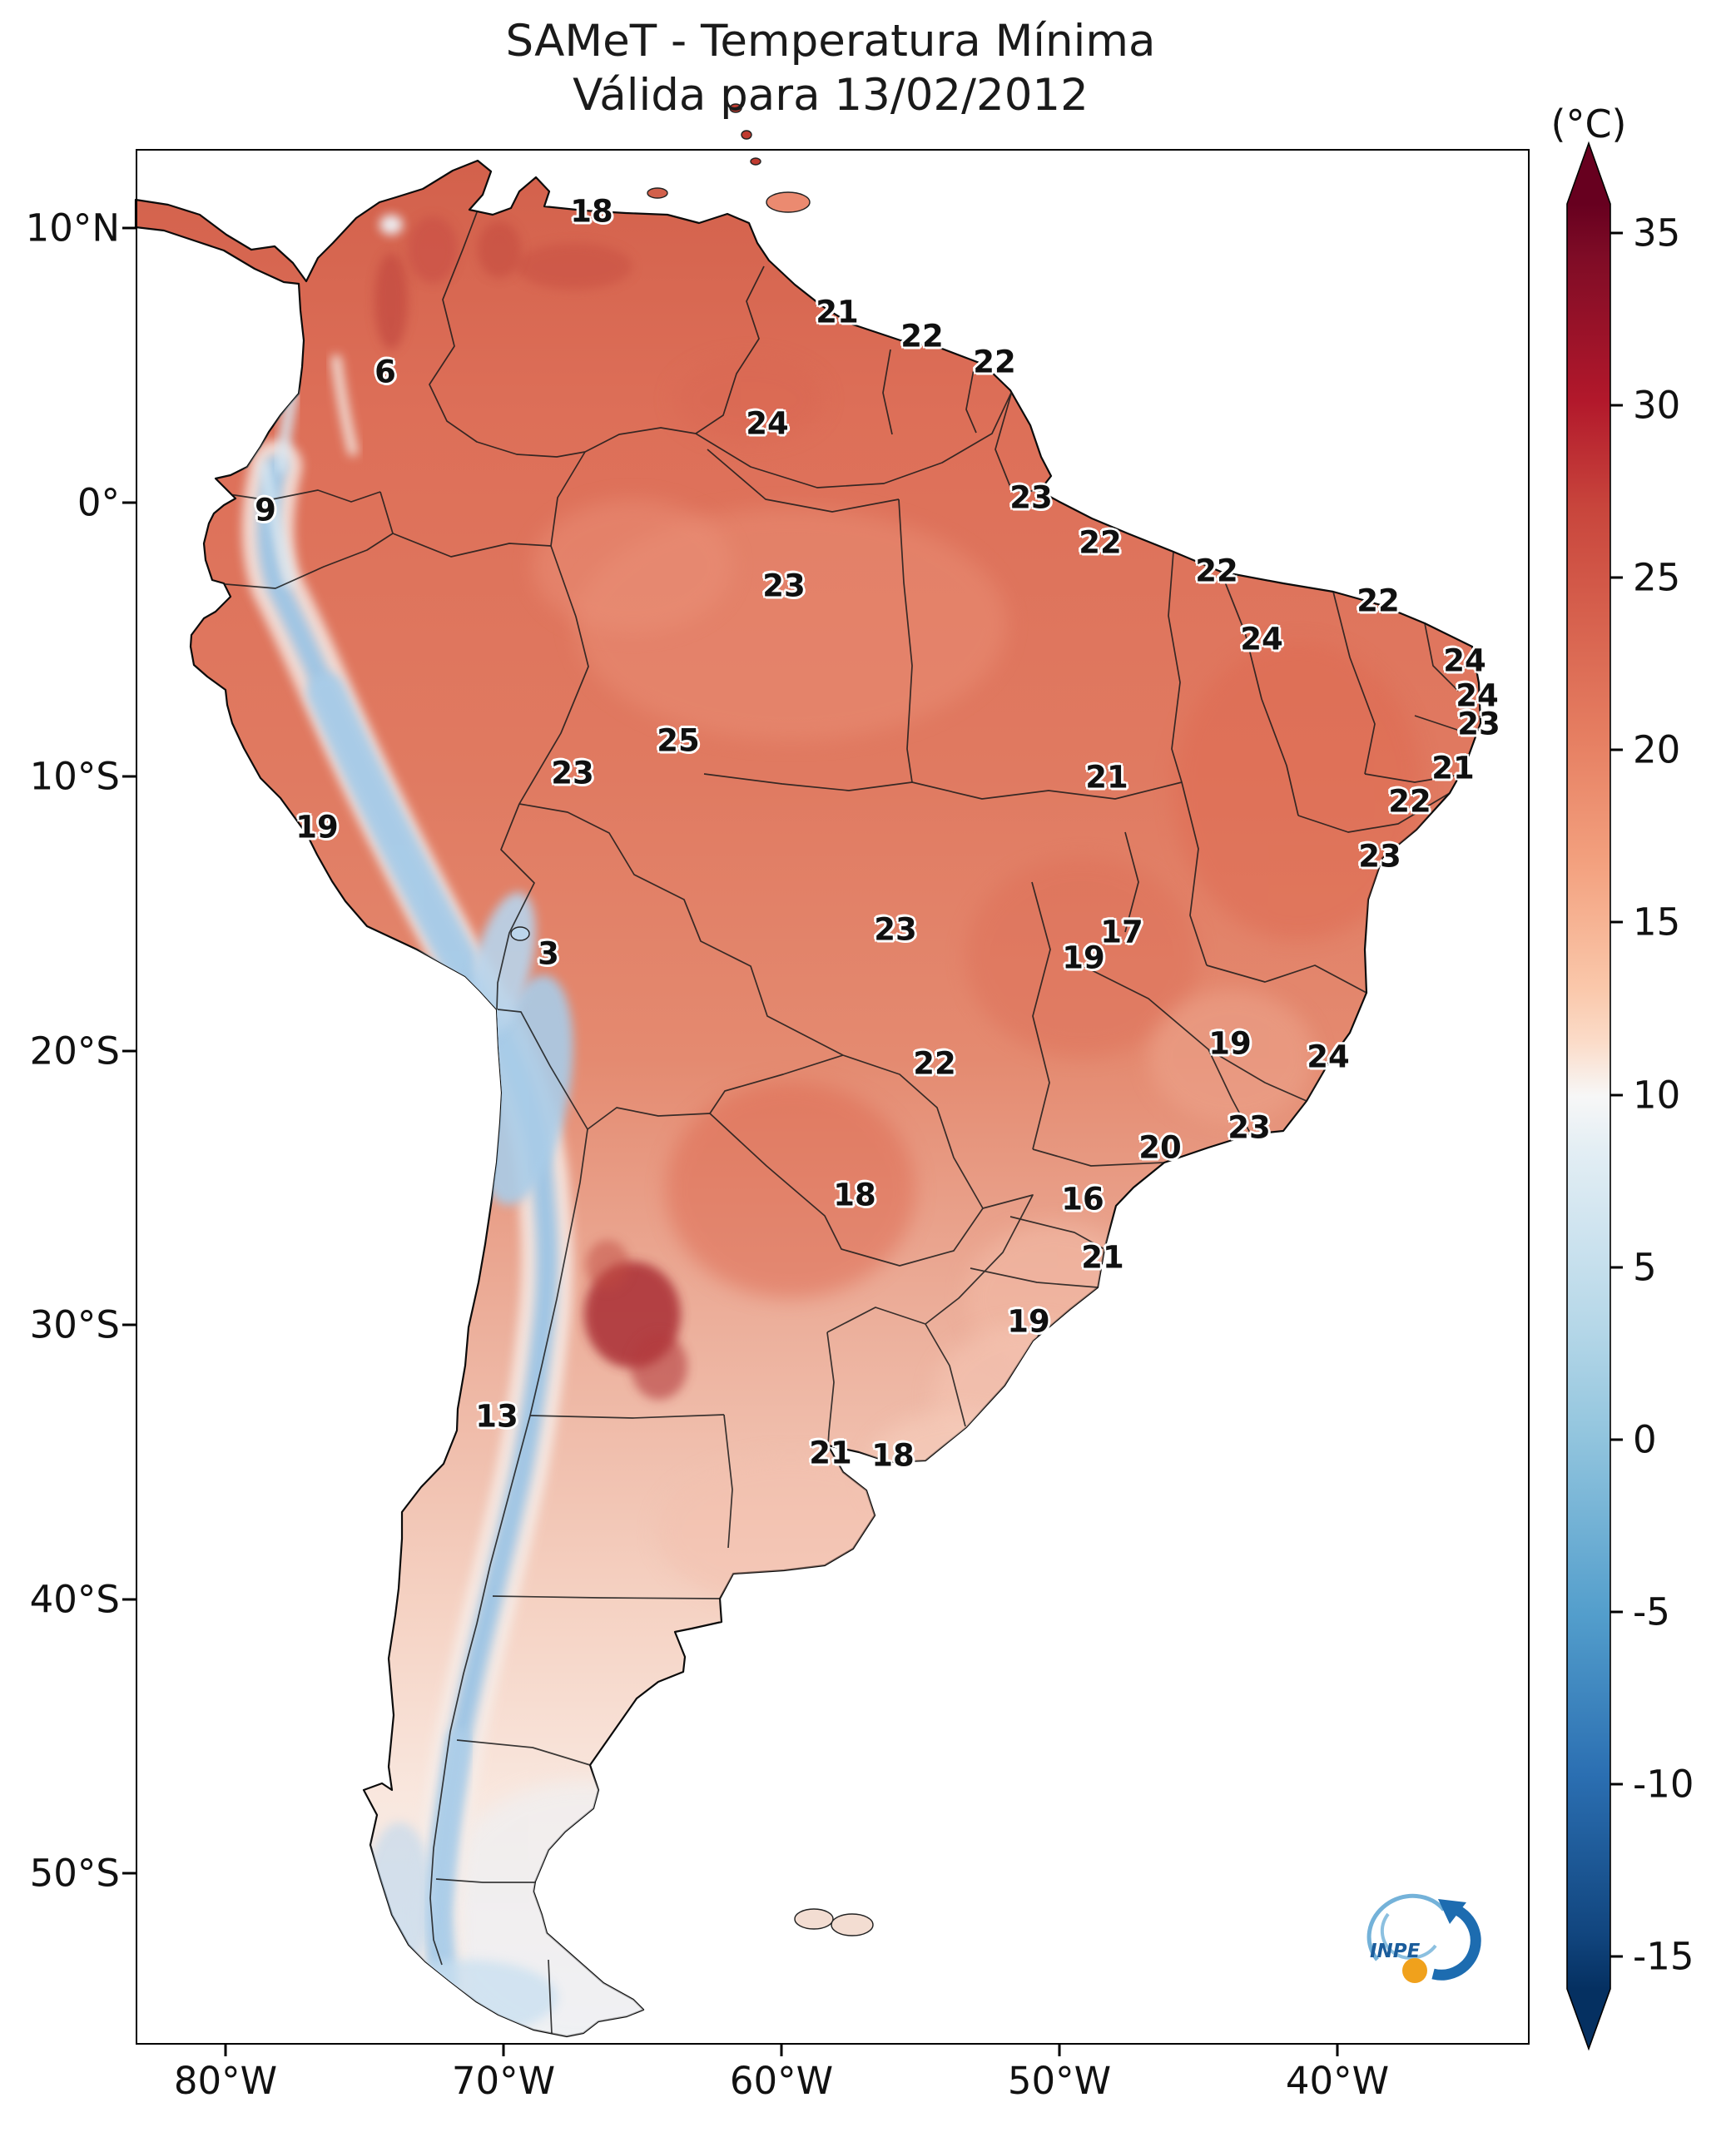  What do you see at coordinates (497, 1416) in the screenshot?
I see `temp-annotation: 13` at bounding box center [497, 1416].